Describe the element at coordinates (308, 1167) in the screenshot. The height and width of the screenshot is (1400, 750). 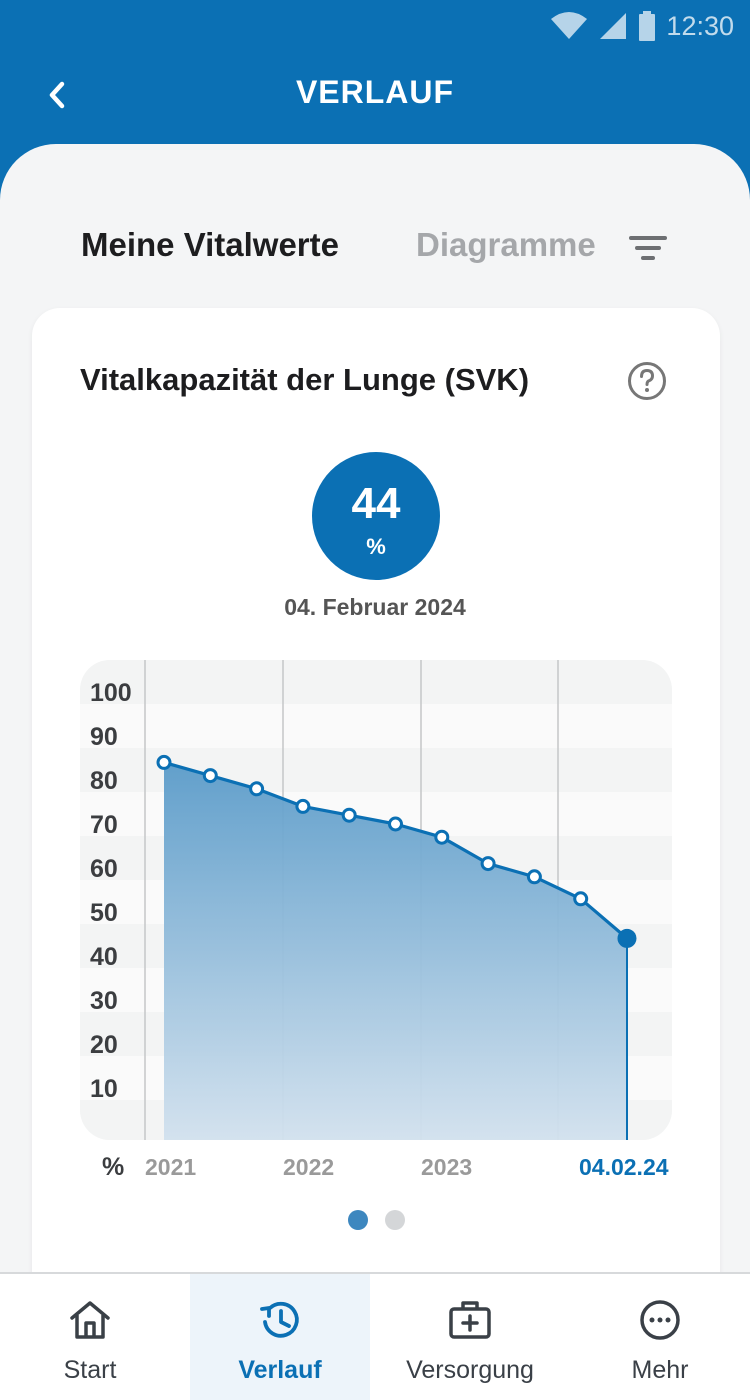
I see `x-tick-label: 2022` at that location.